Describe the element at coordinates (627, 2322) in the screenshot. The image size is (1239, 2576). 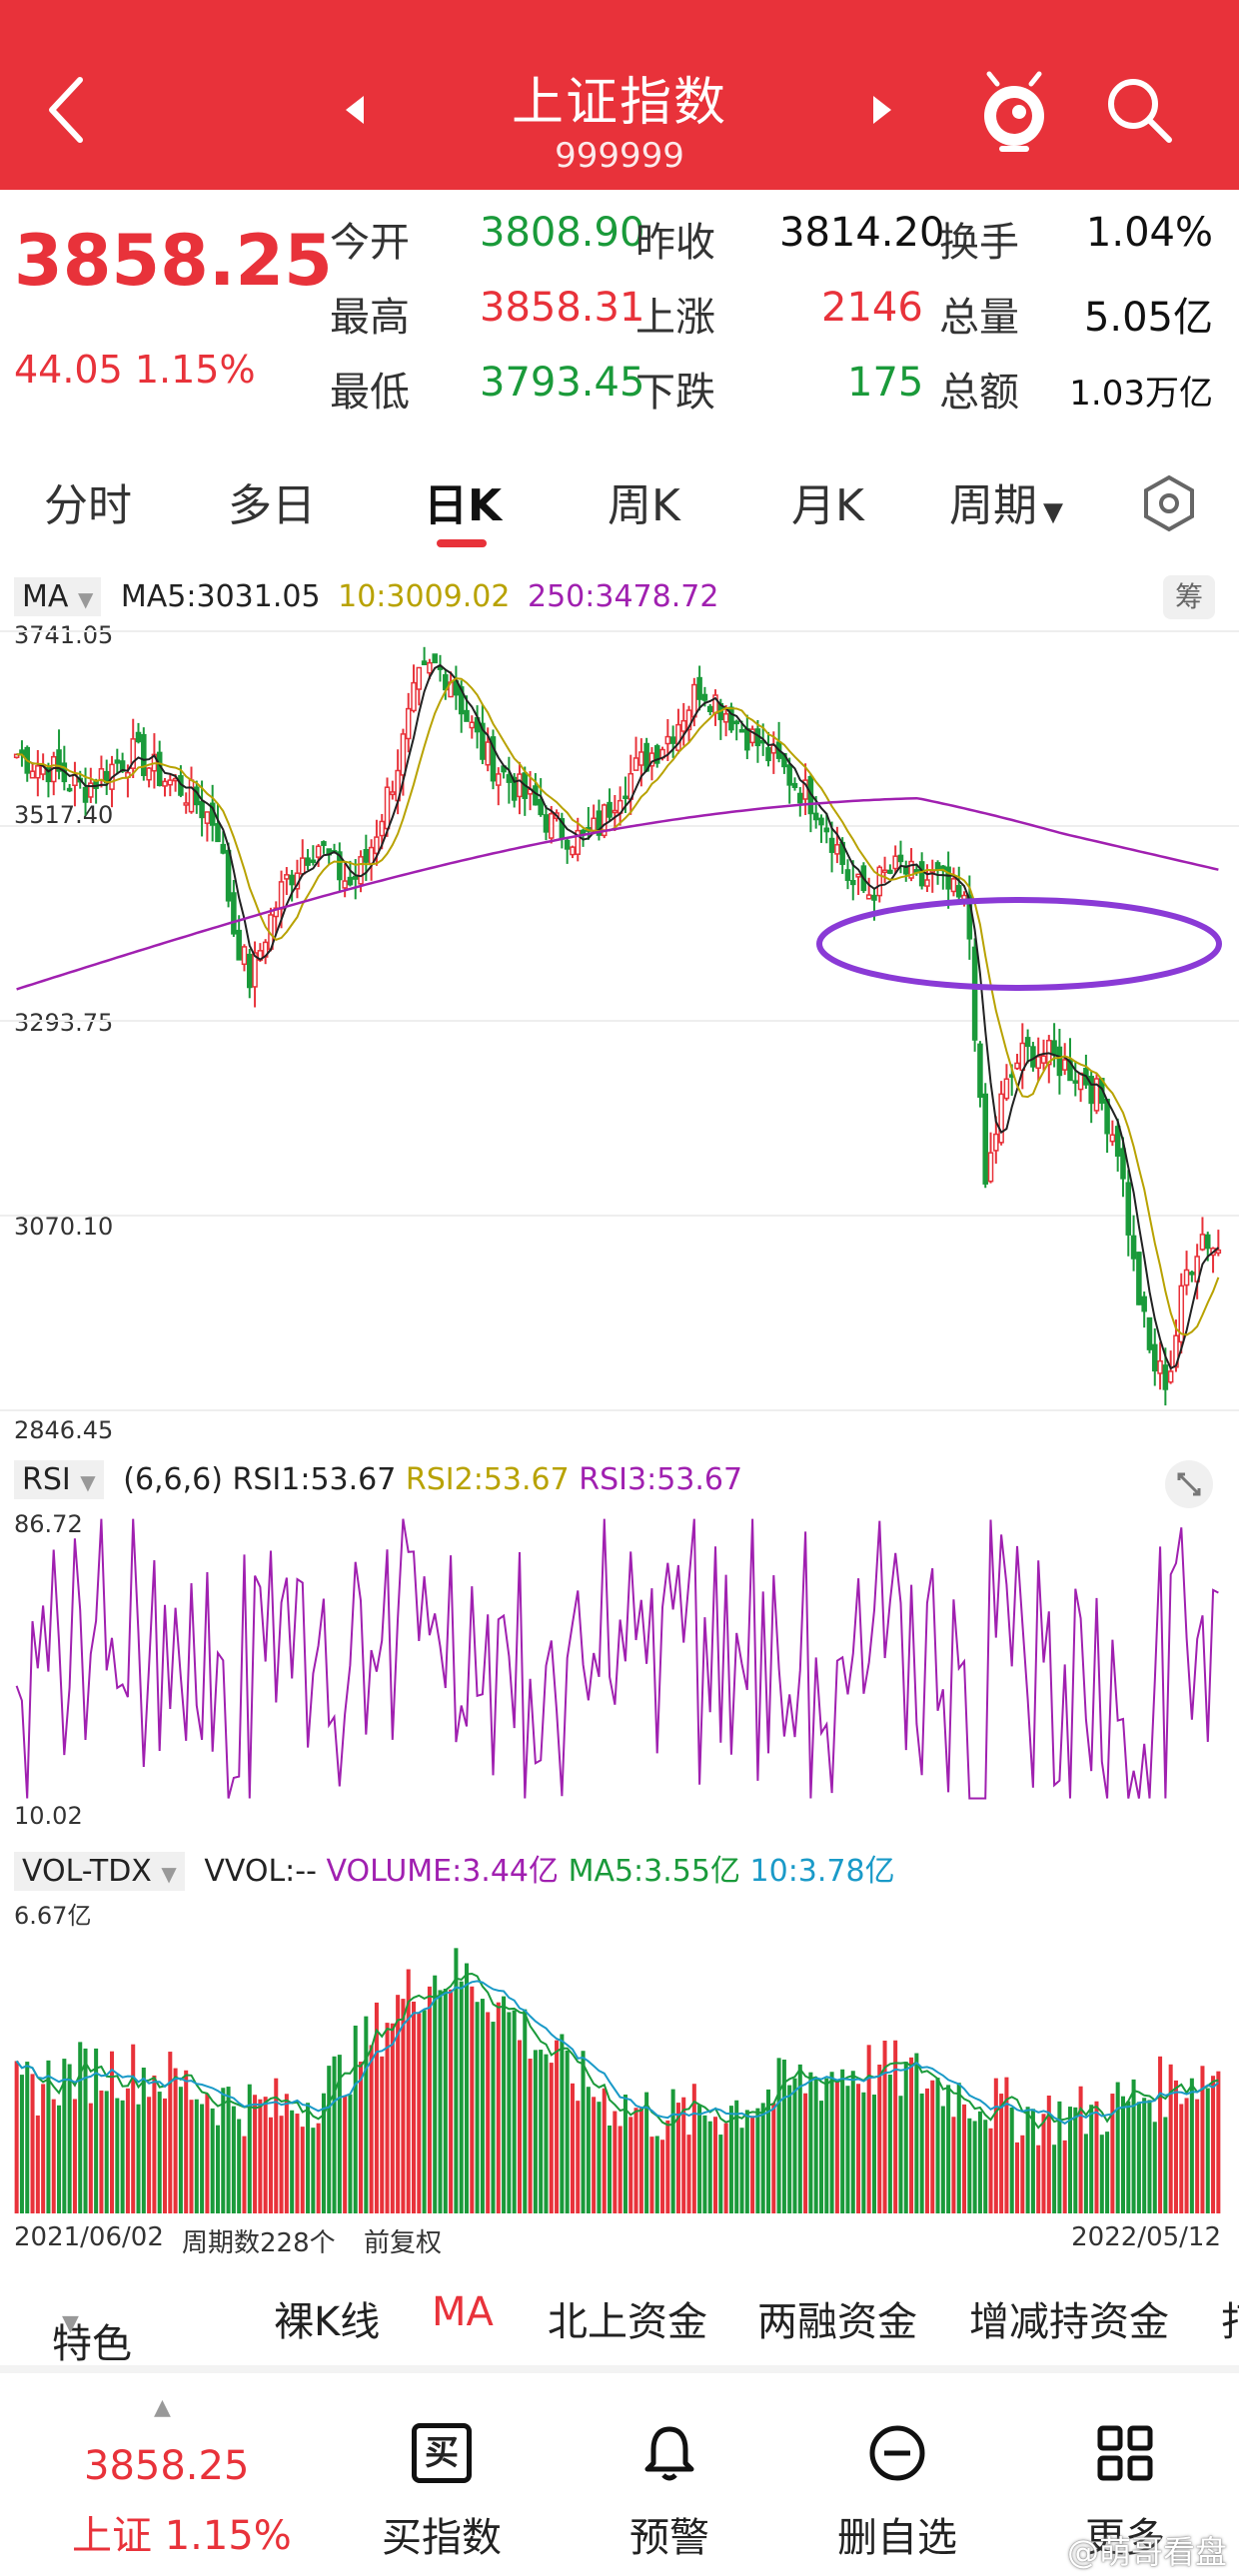
I see `indicator-northbound: 北上资金` at that location.